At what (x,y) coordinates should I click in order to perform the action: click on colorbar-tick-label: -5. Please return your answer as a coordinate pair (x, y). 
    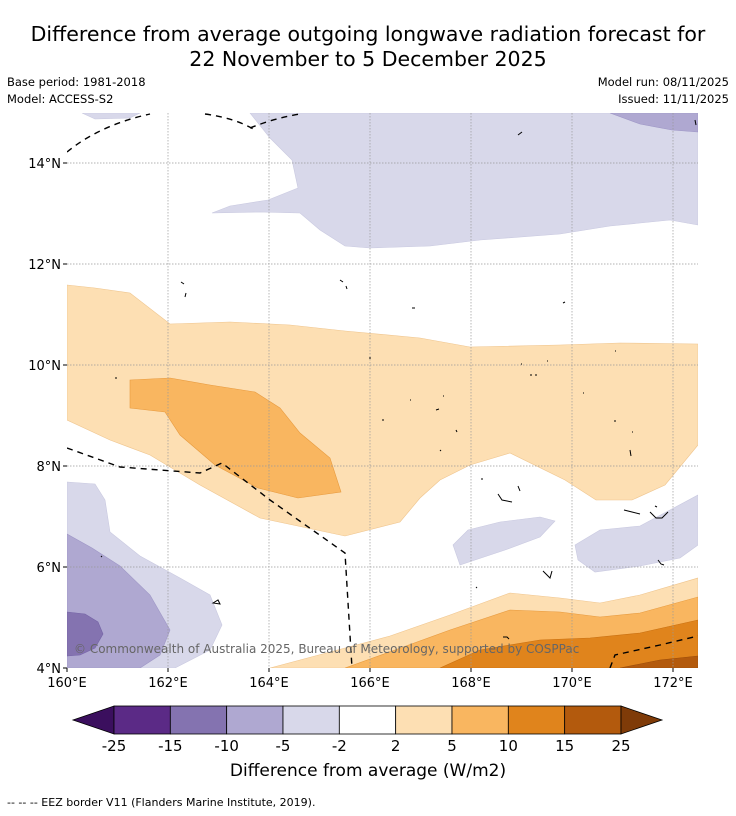
    Looking at the image, I should click on (283, 746).